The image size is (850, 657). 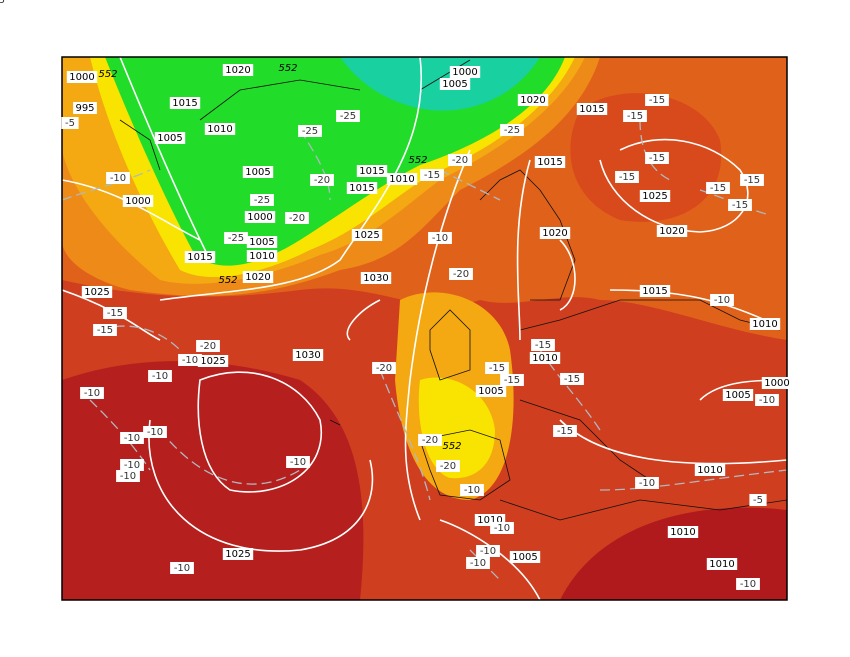 I want to click on pressure-label: 1030, so click(x=307, y=355).